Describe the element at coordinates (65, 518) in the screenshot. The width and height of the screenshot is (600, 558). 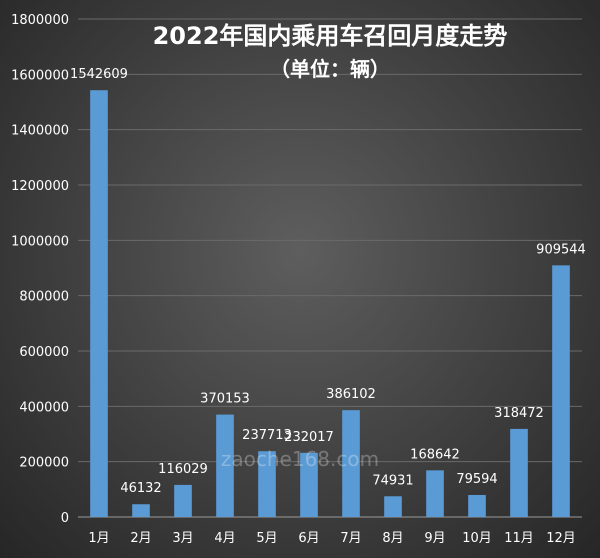
I see `y-tick-label: 0` at that location.